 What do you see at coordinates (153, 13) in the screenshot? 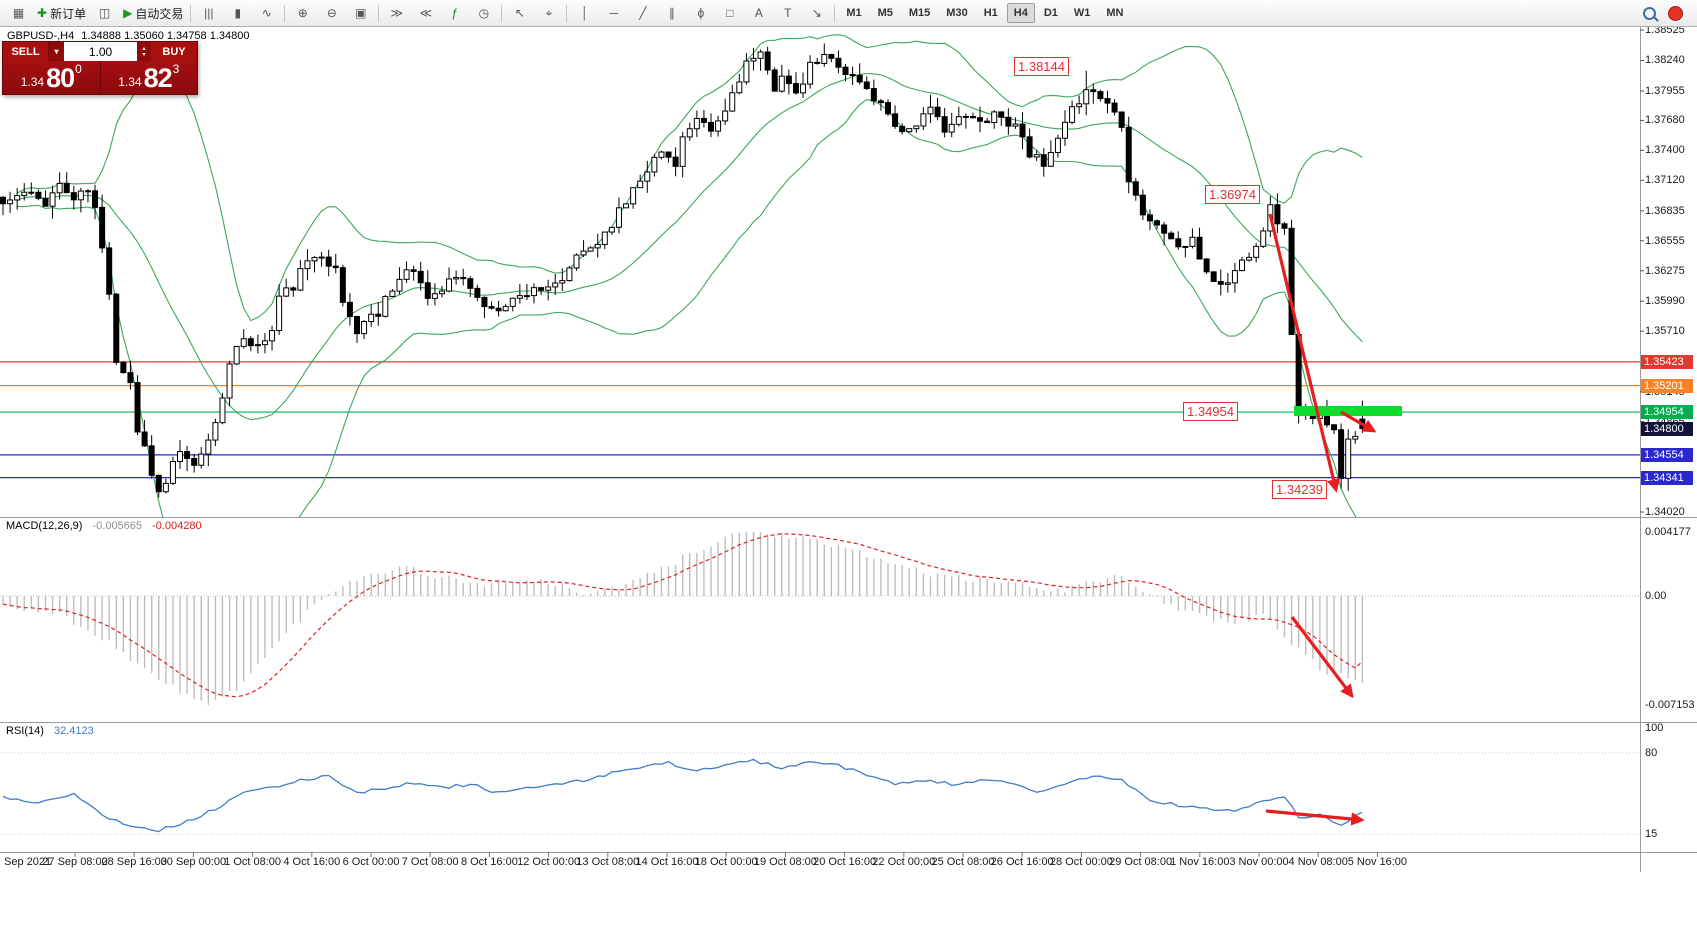
I see `auto-trading-button: ▶ 自动交易` at bounding box center [153, 13].